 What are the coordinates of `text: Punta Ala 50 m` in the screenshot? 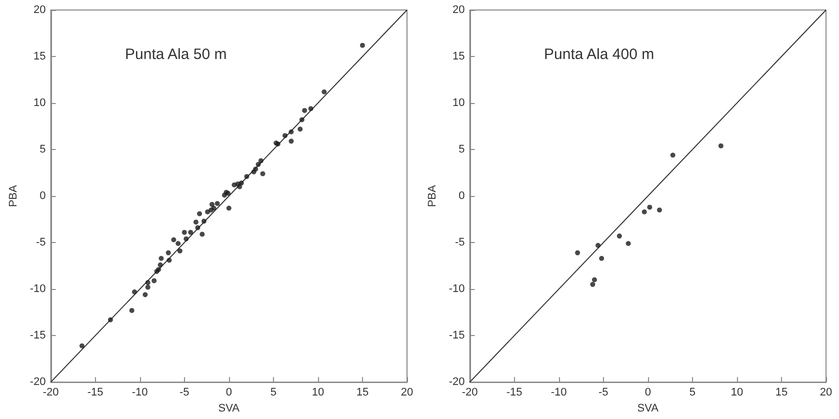 It's located at (176, 54).